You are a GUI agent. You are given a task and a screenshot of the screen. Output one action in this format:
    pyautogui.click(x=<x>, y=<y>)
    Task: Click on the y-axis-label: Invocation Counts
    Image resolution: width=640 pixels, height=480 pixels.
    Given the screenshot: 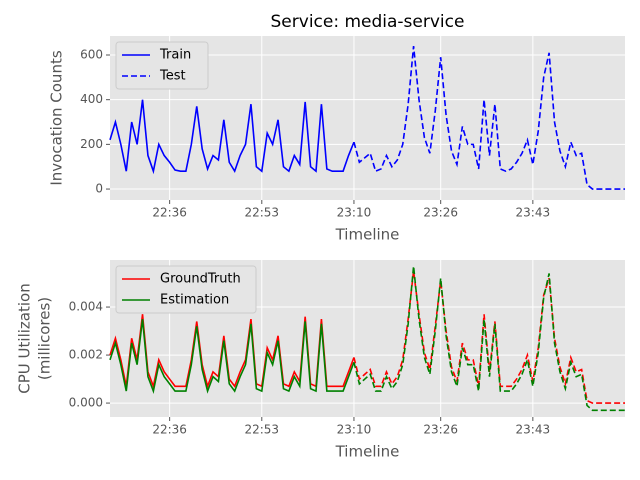 What is the action you would take?
    pyautogui.click(x=57, y=117)
    